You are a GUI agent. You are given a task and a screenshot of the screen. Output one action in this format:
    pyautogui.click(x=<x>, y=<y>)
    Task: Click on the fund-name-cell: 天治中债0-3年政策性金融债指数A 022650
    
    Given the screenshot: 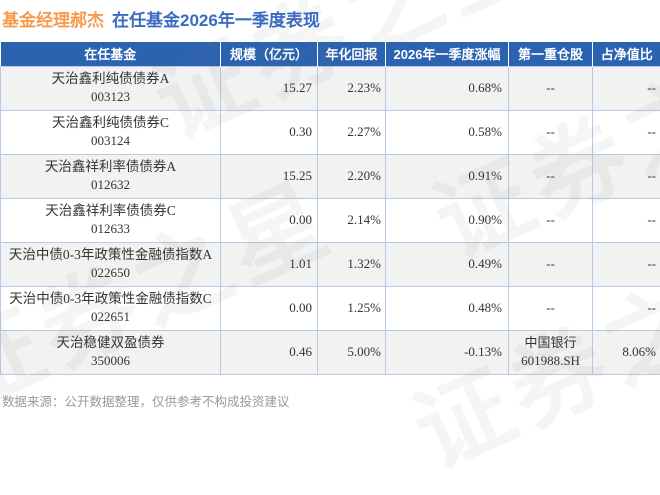 What is the action you would take?
    pyautogui.click(x=111, y=264)
    